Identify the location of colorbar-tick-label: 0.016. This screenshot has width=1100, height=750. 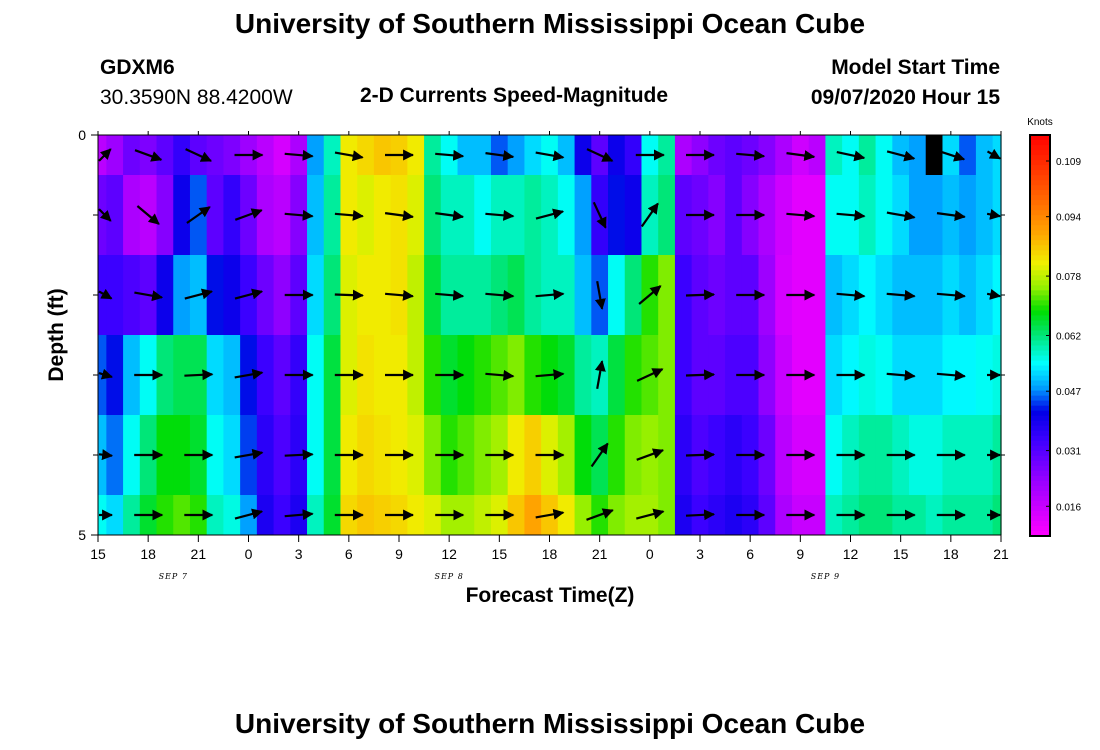
(1068, 507).